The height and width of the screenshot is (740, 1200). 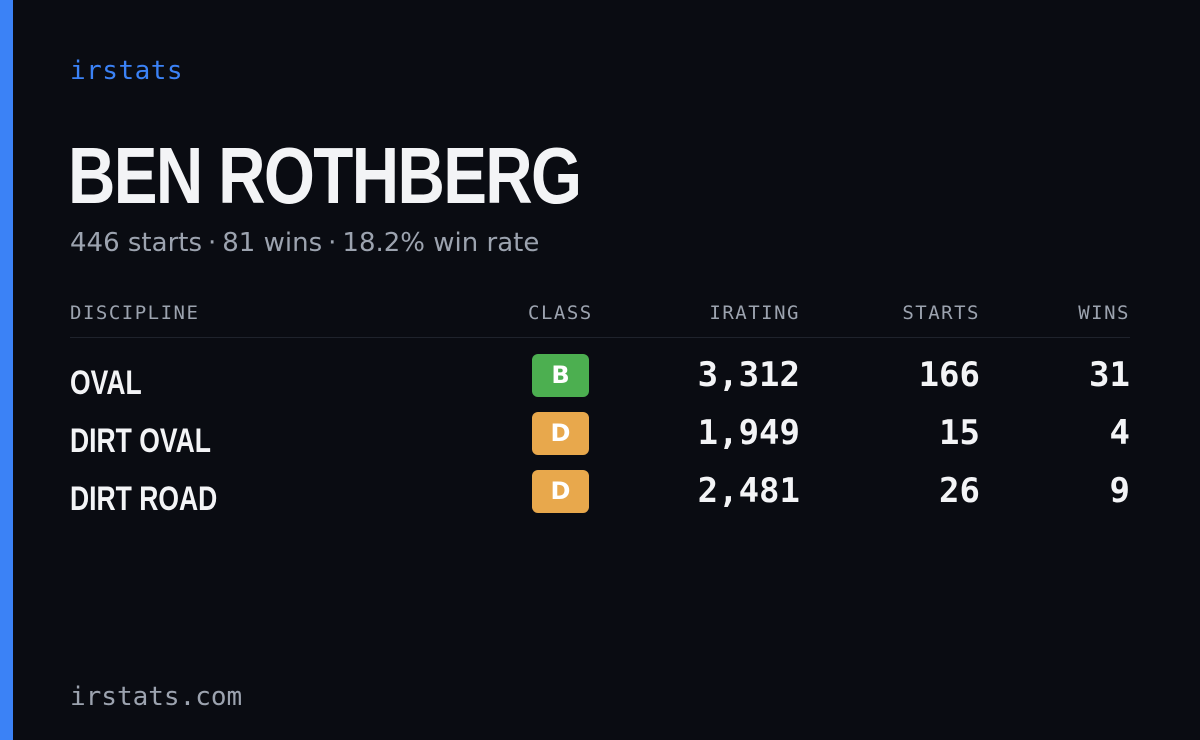 I want to click on irating-value: 2,481, so click(x=748, y=491).